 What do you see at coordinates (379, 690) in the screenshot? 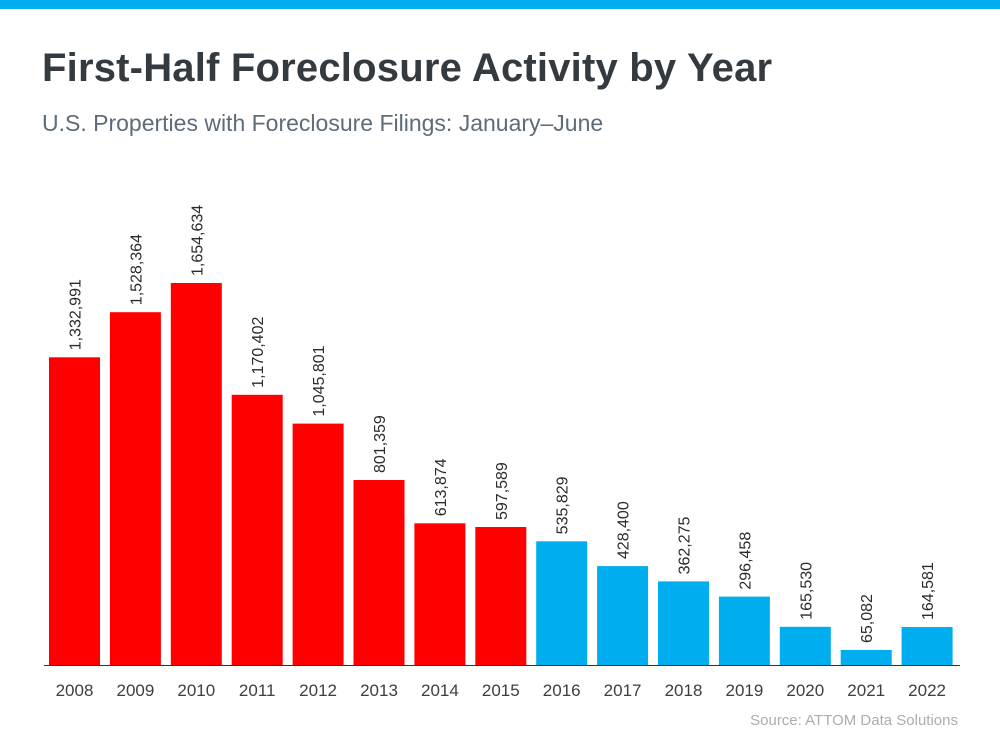
I see `x-tick-label-2013: 2013` at bounding box center [379, 690].